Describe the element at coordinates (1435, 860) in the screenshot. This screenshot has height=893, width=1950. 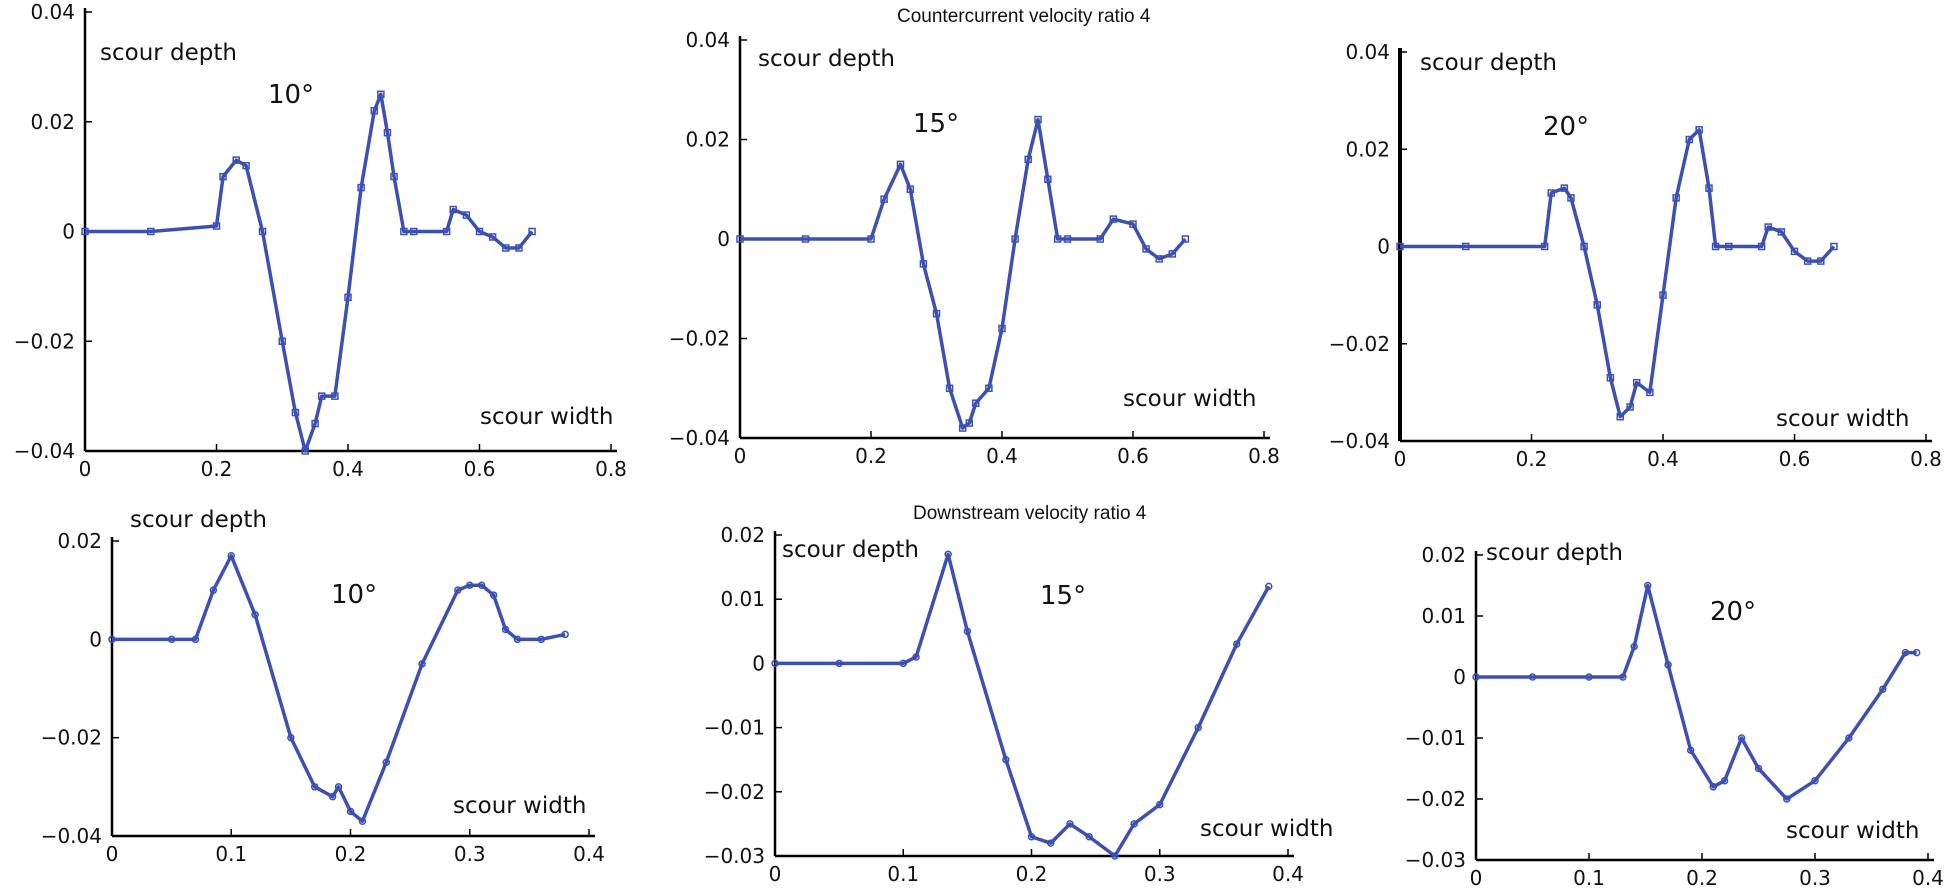
I see `y-tick-label: −0.03` at that location.